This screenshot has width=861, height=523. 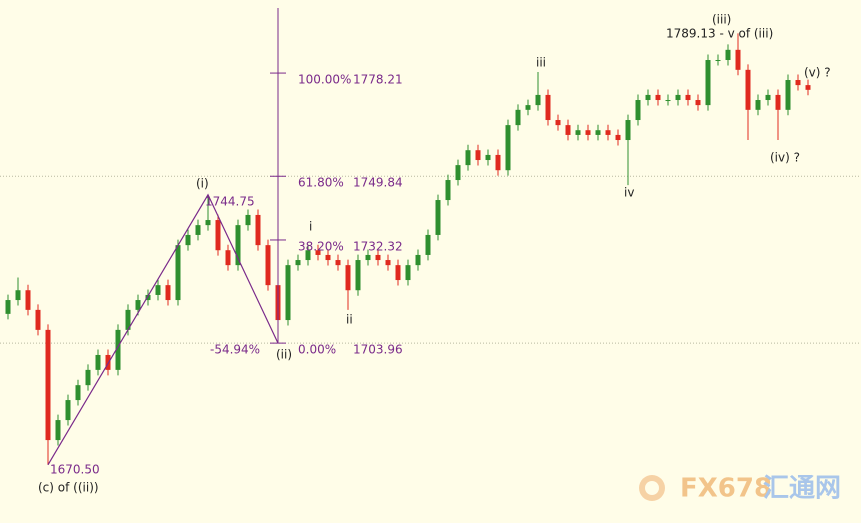 I want to click on fib-percent: 100.00%, so click(x=324, y=80).